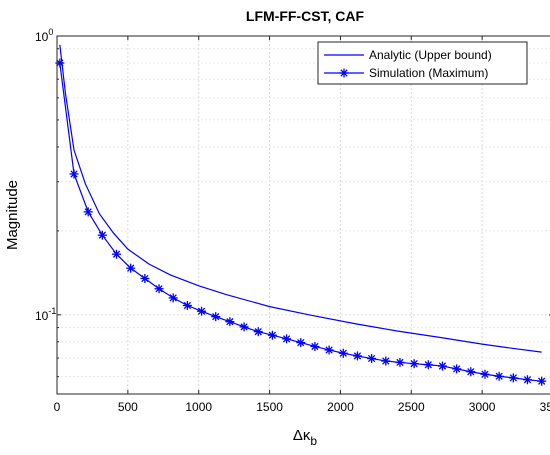 The image size is (550, 455). What do you see at coordinates (302, 435) in the screenshot?
I see `x-axis-label-main: Δκ` at bounding box center [302, 435].